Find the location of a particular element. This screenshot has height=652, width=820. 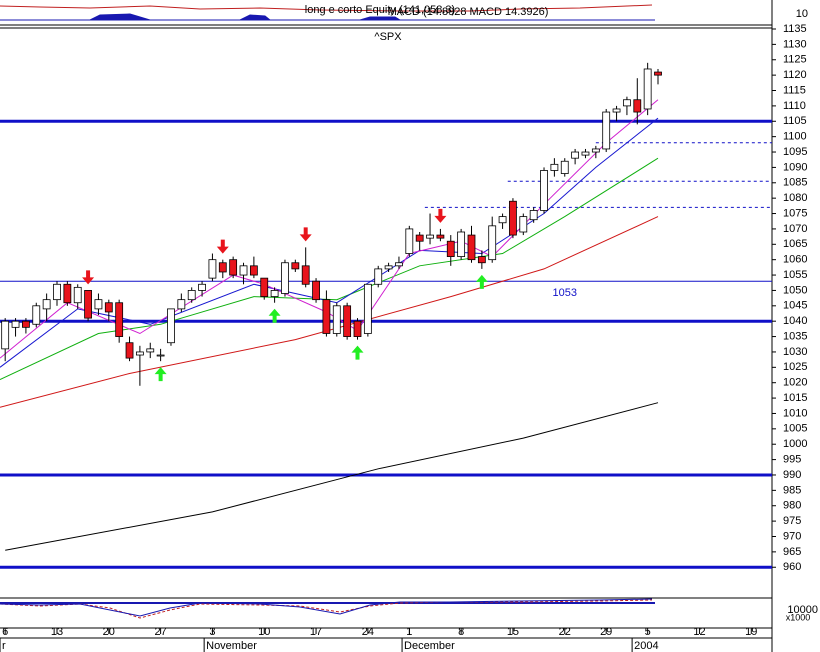

y-tick-label: 1085 is located at coordinates (795, 183).